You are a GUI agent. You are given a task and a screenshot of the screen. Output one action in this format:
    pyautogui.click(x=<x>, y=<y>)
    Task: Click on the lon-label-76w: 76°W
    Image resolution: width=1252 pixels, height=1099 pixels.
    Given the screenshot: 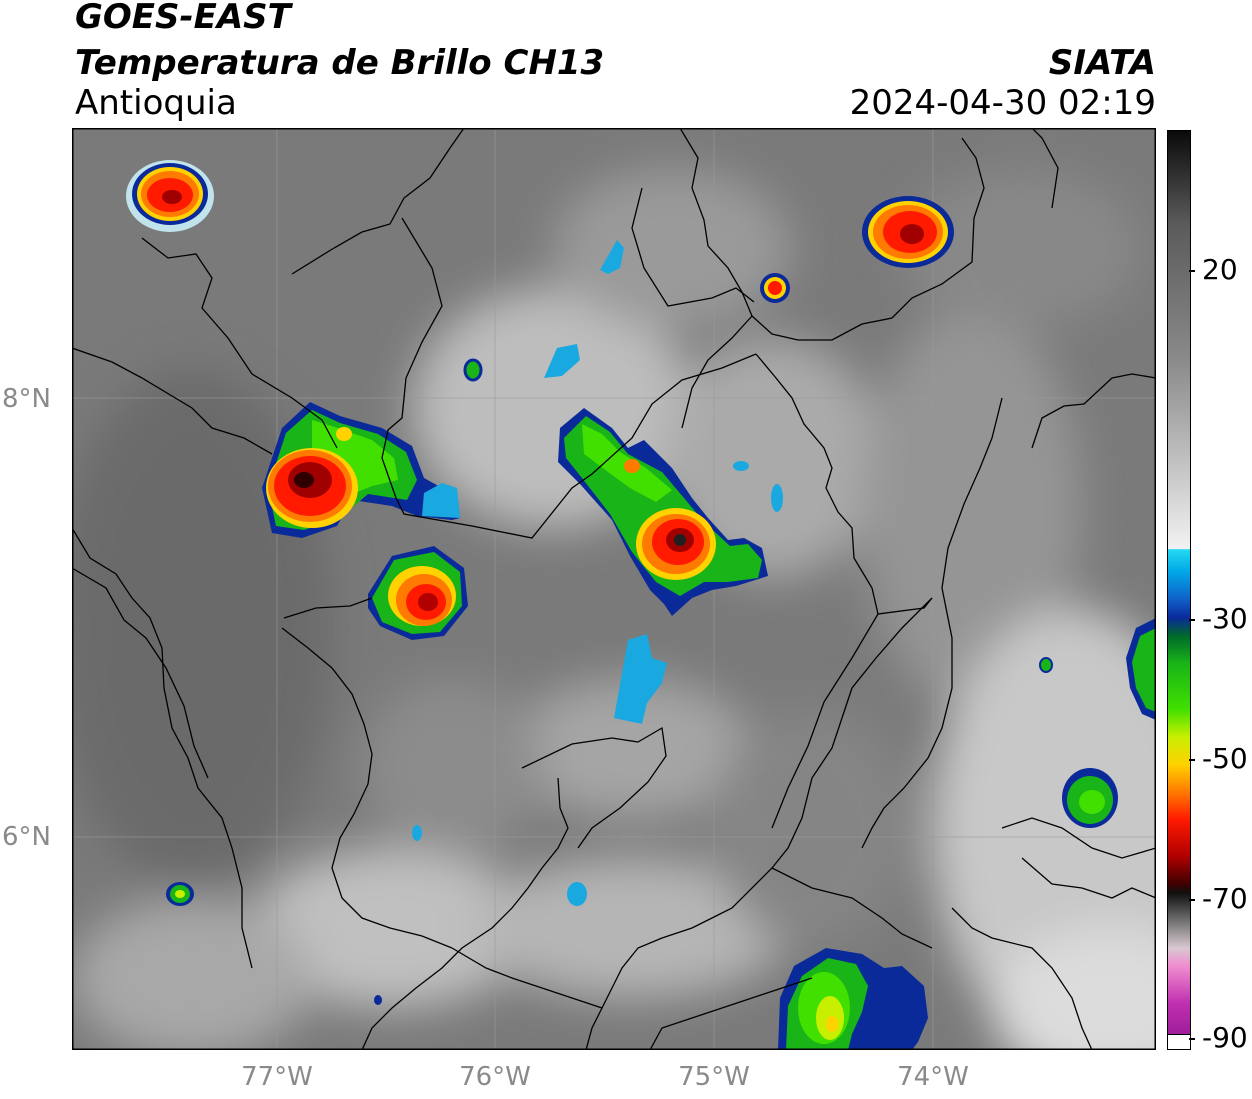 What is the action you would take?
    pyautogui.click(x=495, y=1077)
    